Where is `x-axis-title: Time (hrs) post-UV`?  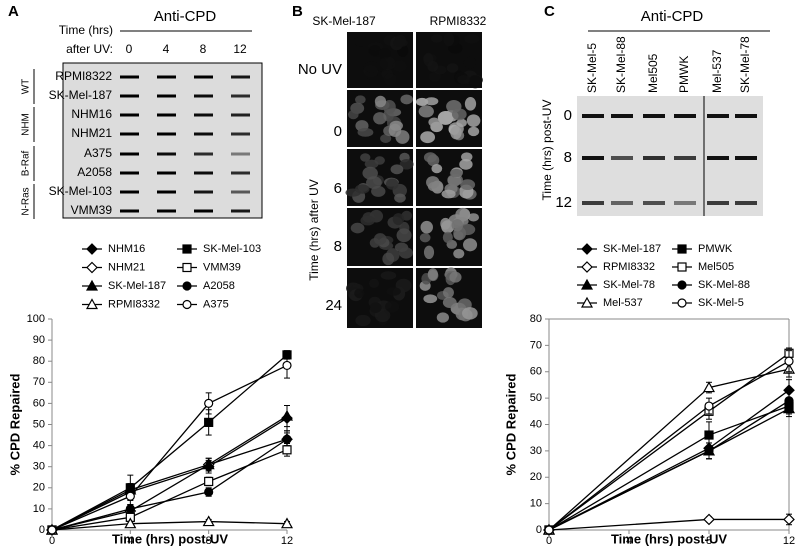 x-axis-title: Time (hrs) post-UV is located at coordinates (669, 538).